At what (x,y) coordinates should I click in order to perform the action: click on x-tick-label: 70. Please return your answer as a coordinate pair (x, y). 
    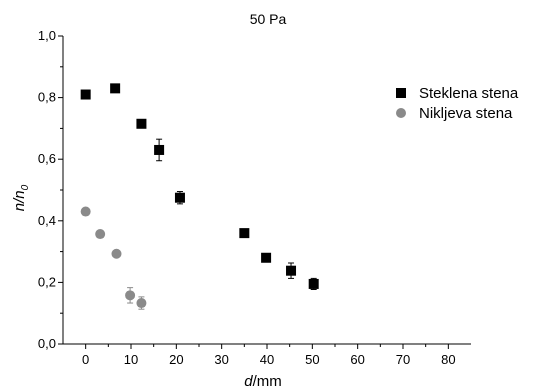
    Looking at the image, I should click on (403, 359).